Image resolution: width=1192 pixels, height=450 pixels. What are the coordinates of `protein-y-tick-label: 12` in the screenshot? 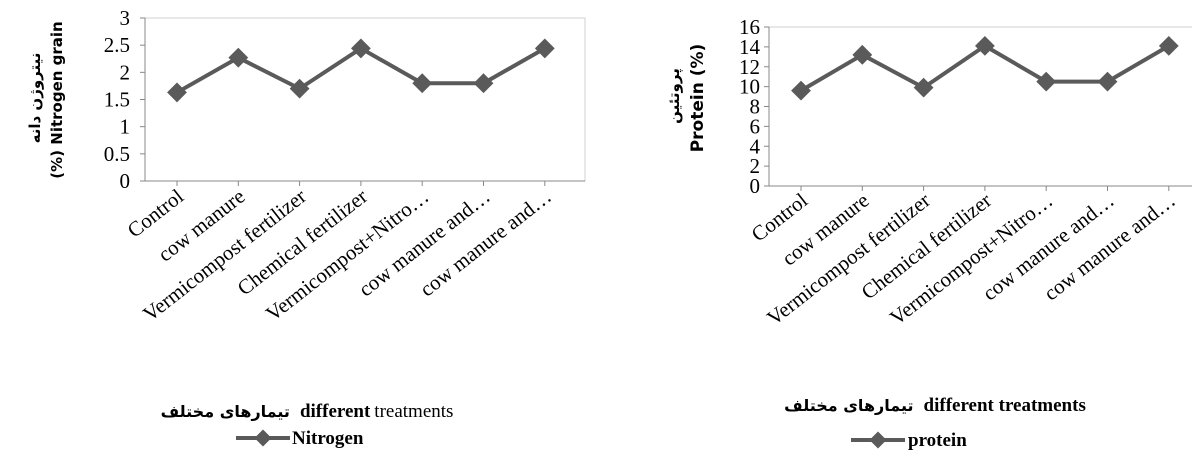 It's located at (749, 67).